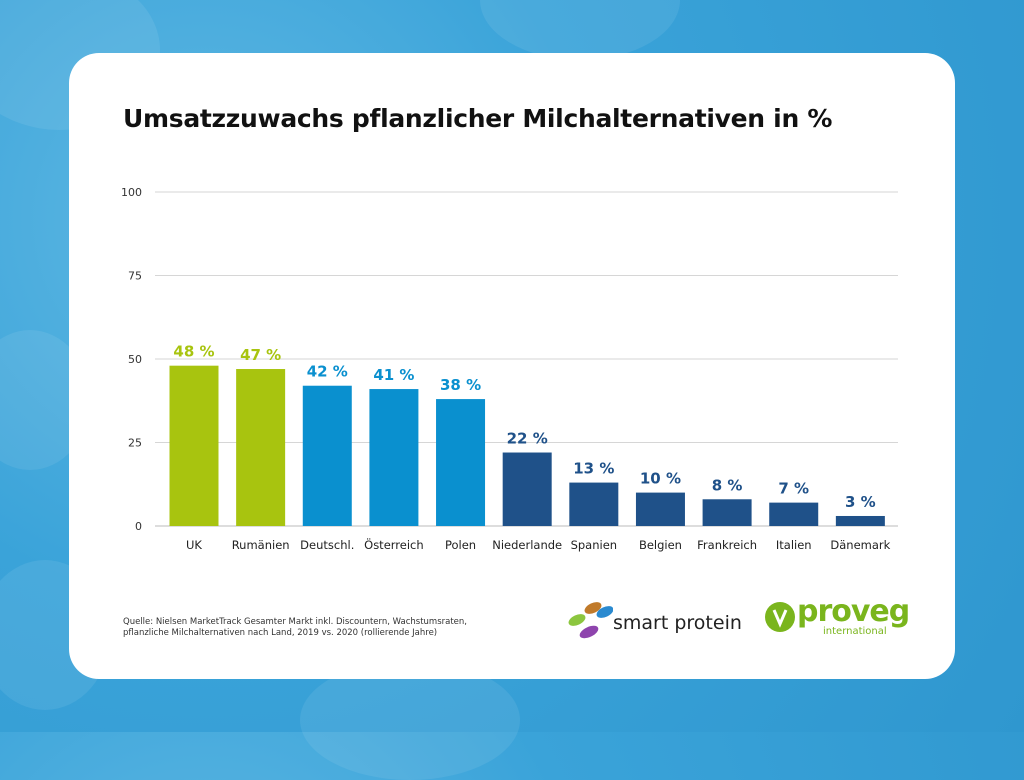 This screenshot has height=780, width=1024. I want to click on data-label: 22 %, so click(527, 439).